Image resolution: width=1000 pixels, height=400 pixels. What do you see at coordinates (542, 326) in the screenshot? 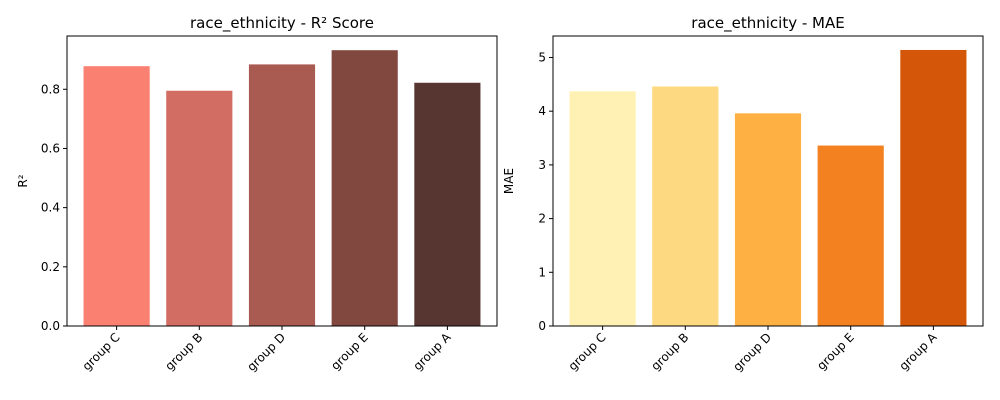
I see `y-tick-label: 0` at bounding box center [542, 326].